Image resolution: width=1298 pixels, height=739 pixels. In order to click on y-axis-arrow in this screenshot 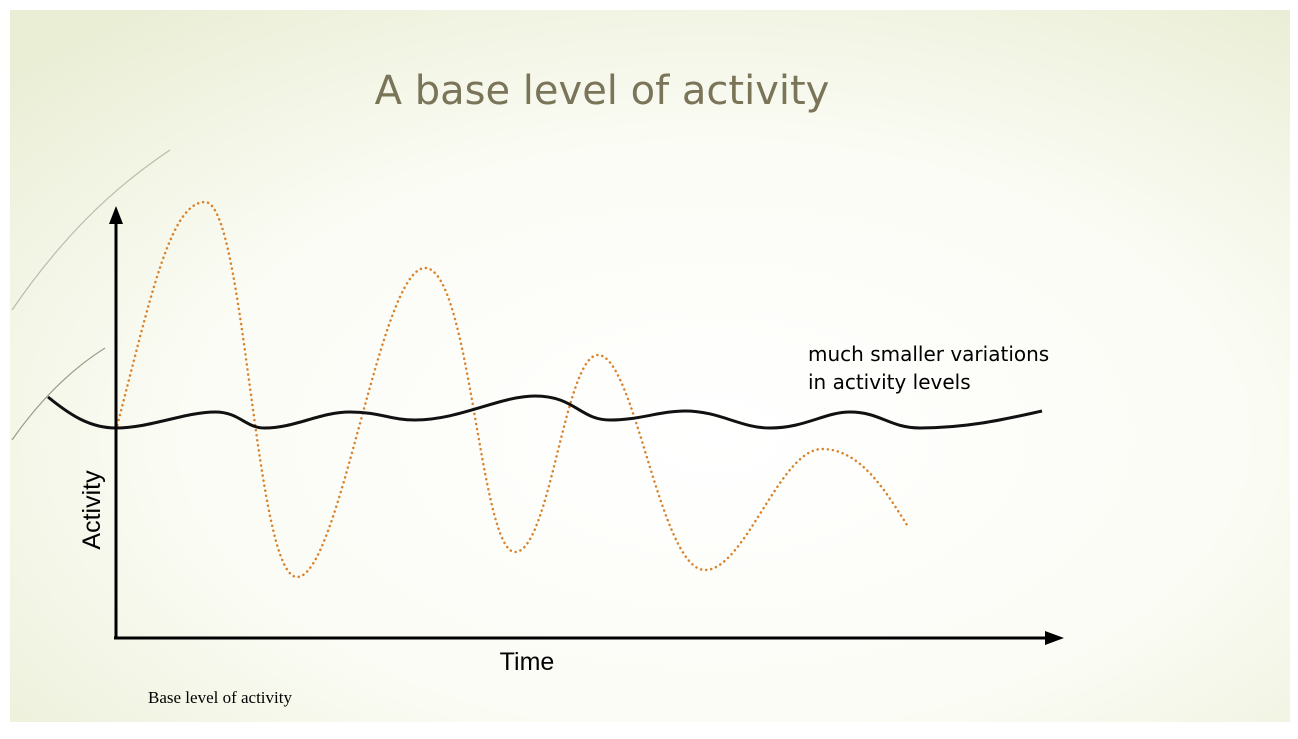, I will do `click(116, 215)`.